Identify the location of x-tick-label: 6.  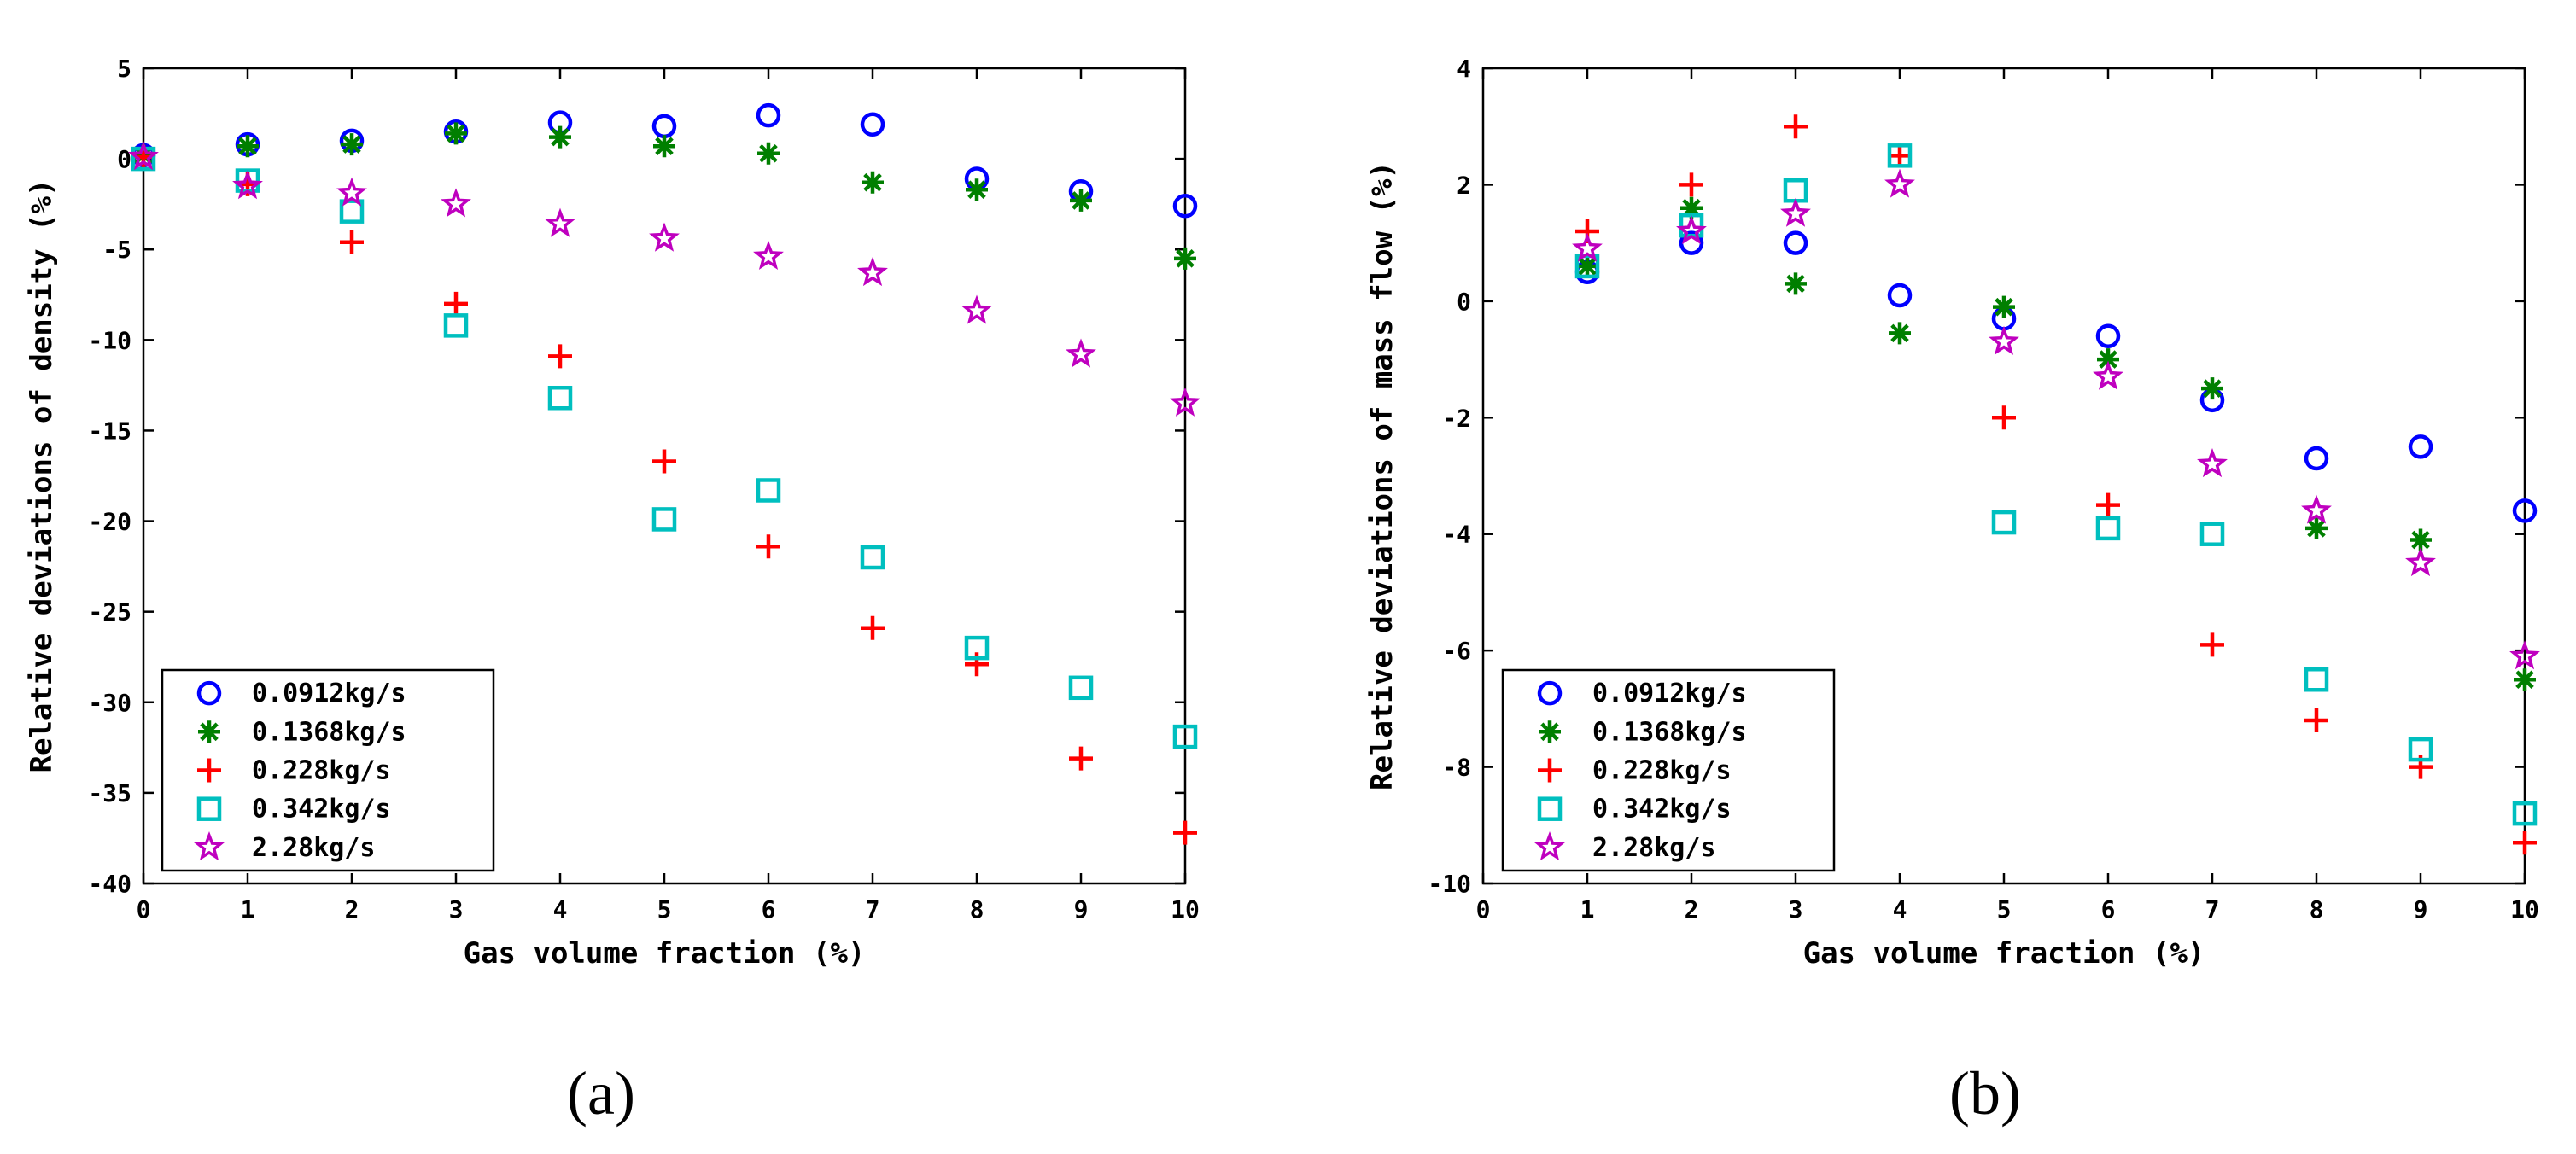
(2108, 910).